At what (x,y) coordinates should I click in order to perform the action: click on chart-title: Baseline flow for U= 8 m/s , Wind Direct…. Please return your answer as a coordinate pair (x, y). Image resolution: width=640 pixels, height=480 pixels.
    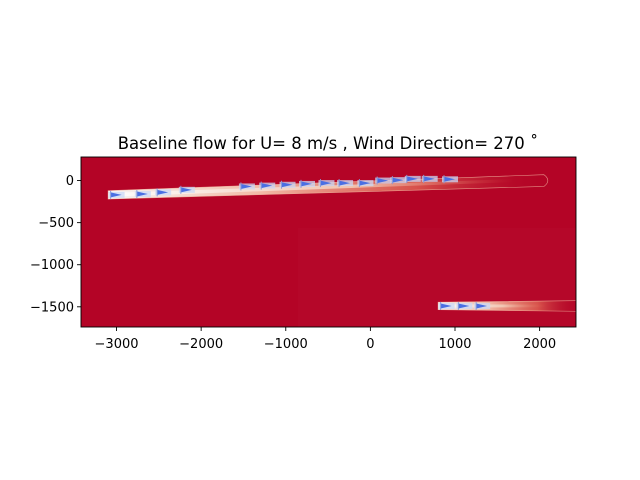
    Looking at the image, I should click on (328, 143).